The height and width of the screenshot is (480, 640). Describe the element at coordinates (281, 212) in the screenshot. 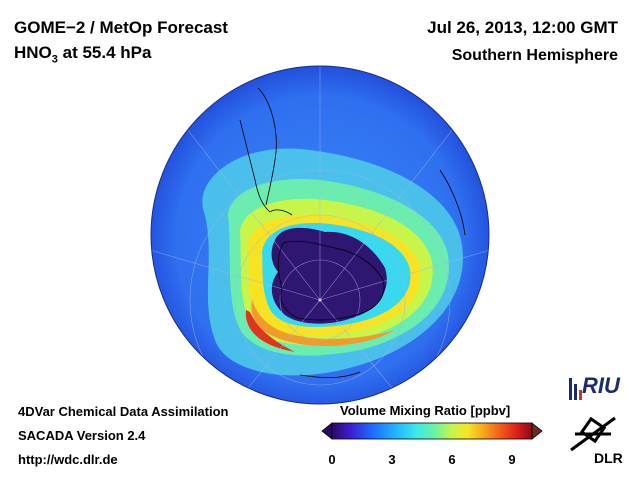

I see `drake-passage-coast` at that location.